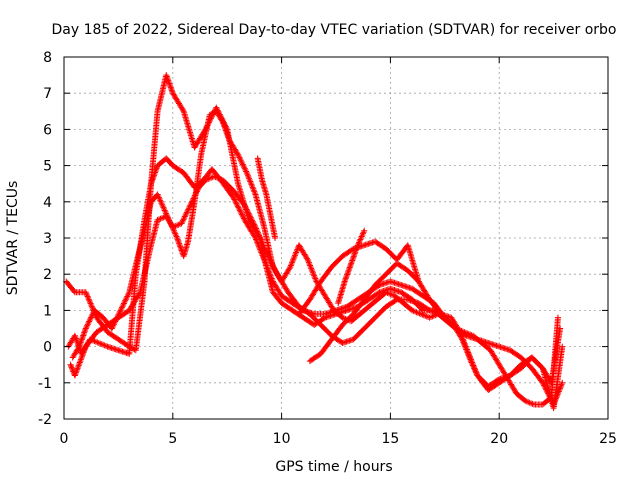 The width and height of the screenshot is (640, 480). I want to click on y-tick-label: 7, so click(47, 94).